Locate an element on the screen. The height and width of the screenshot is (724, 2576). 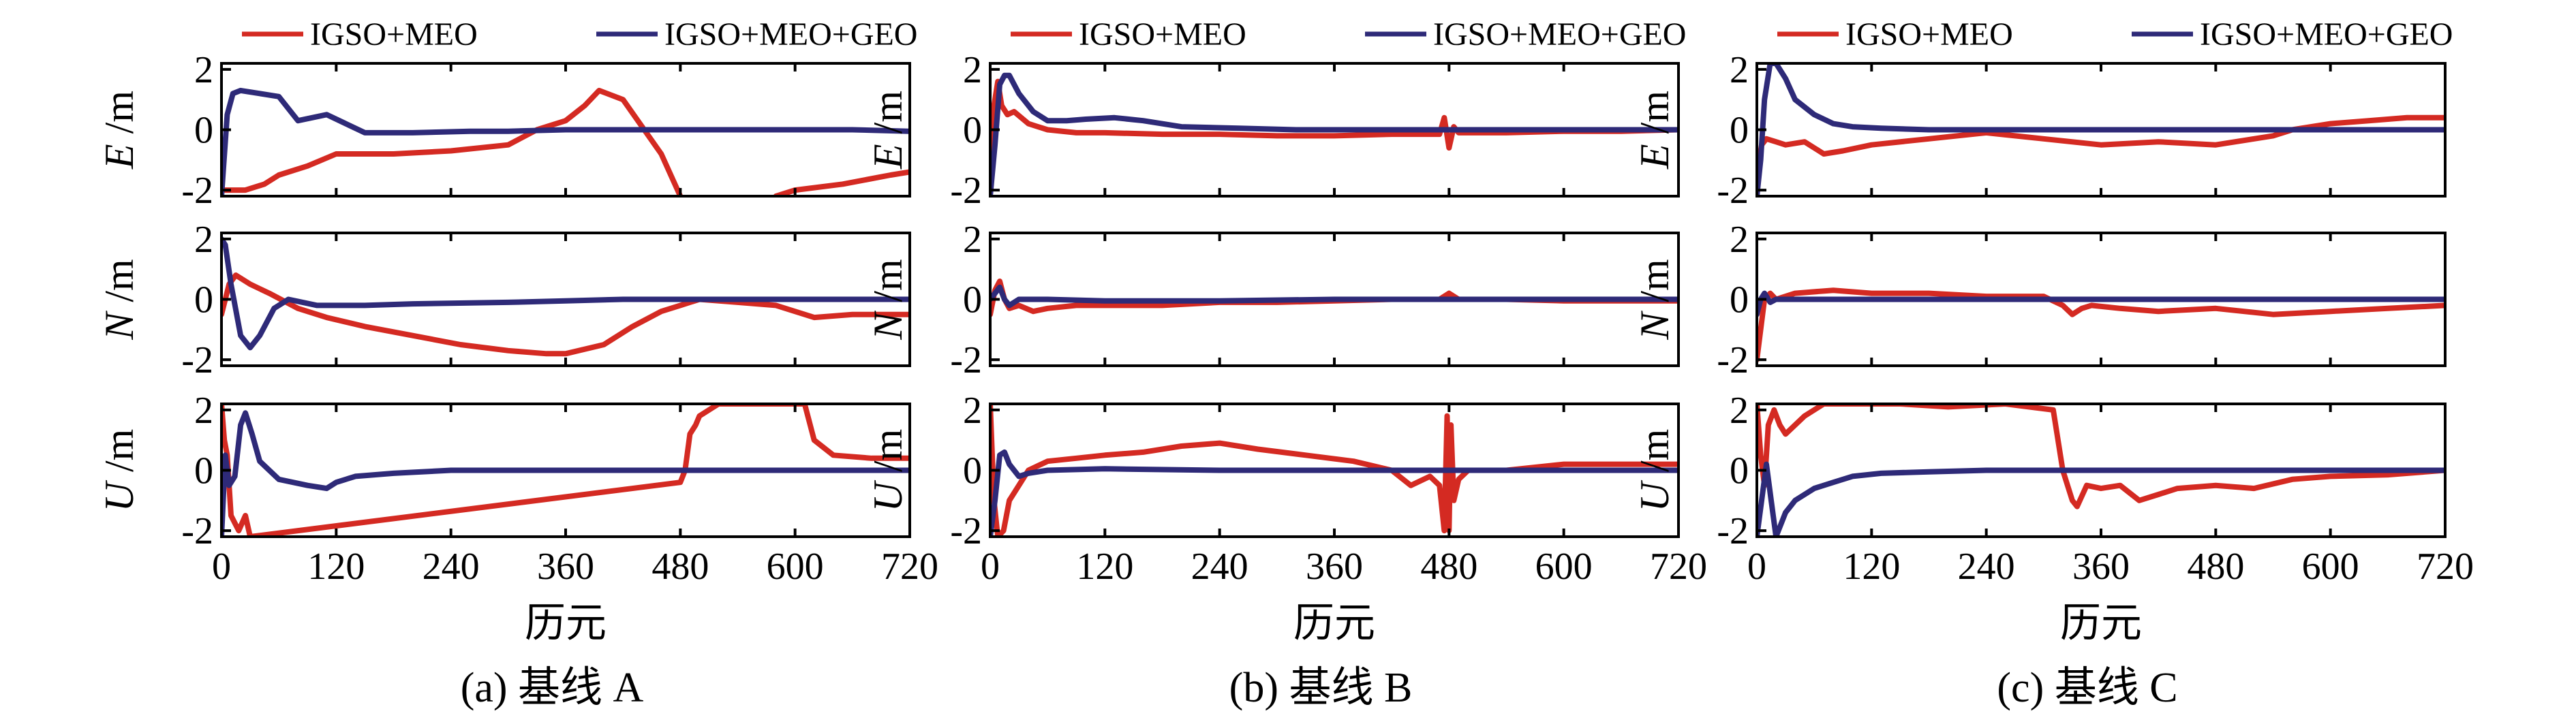
subfigure-caption: (c) 基线 C is located at coordinates (2087, 688).